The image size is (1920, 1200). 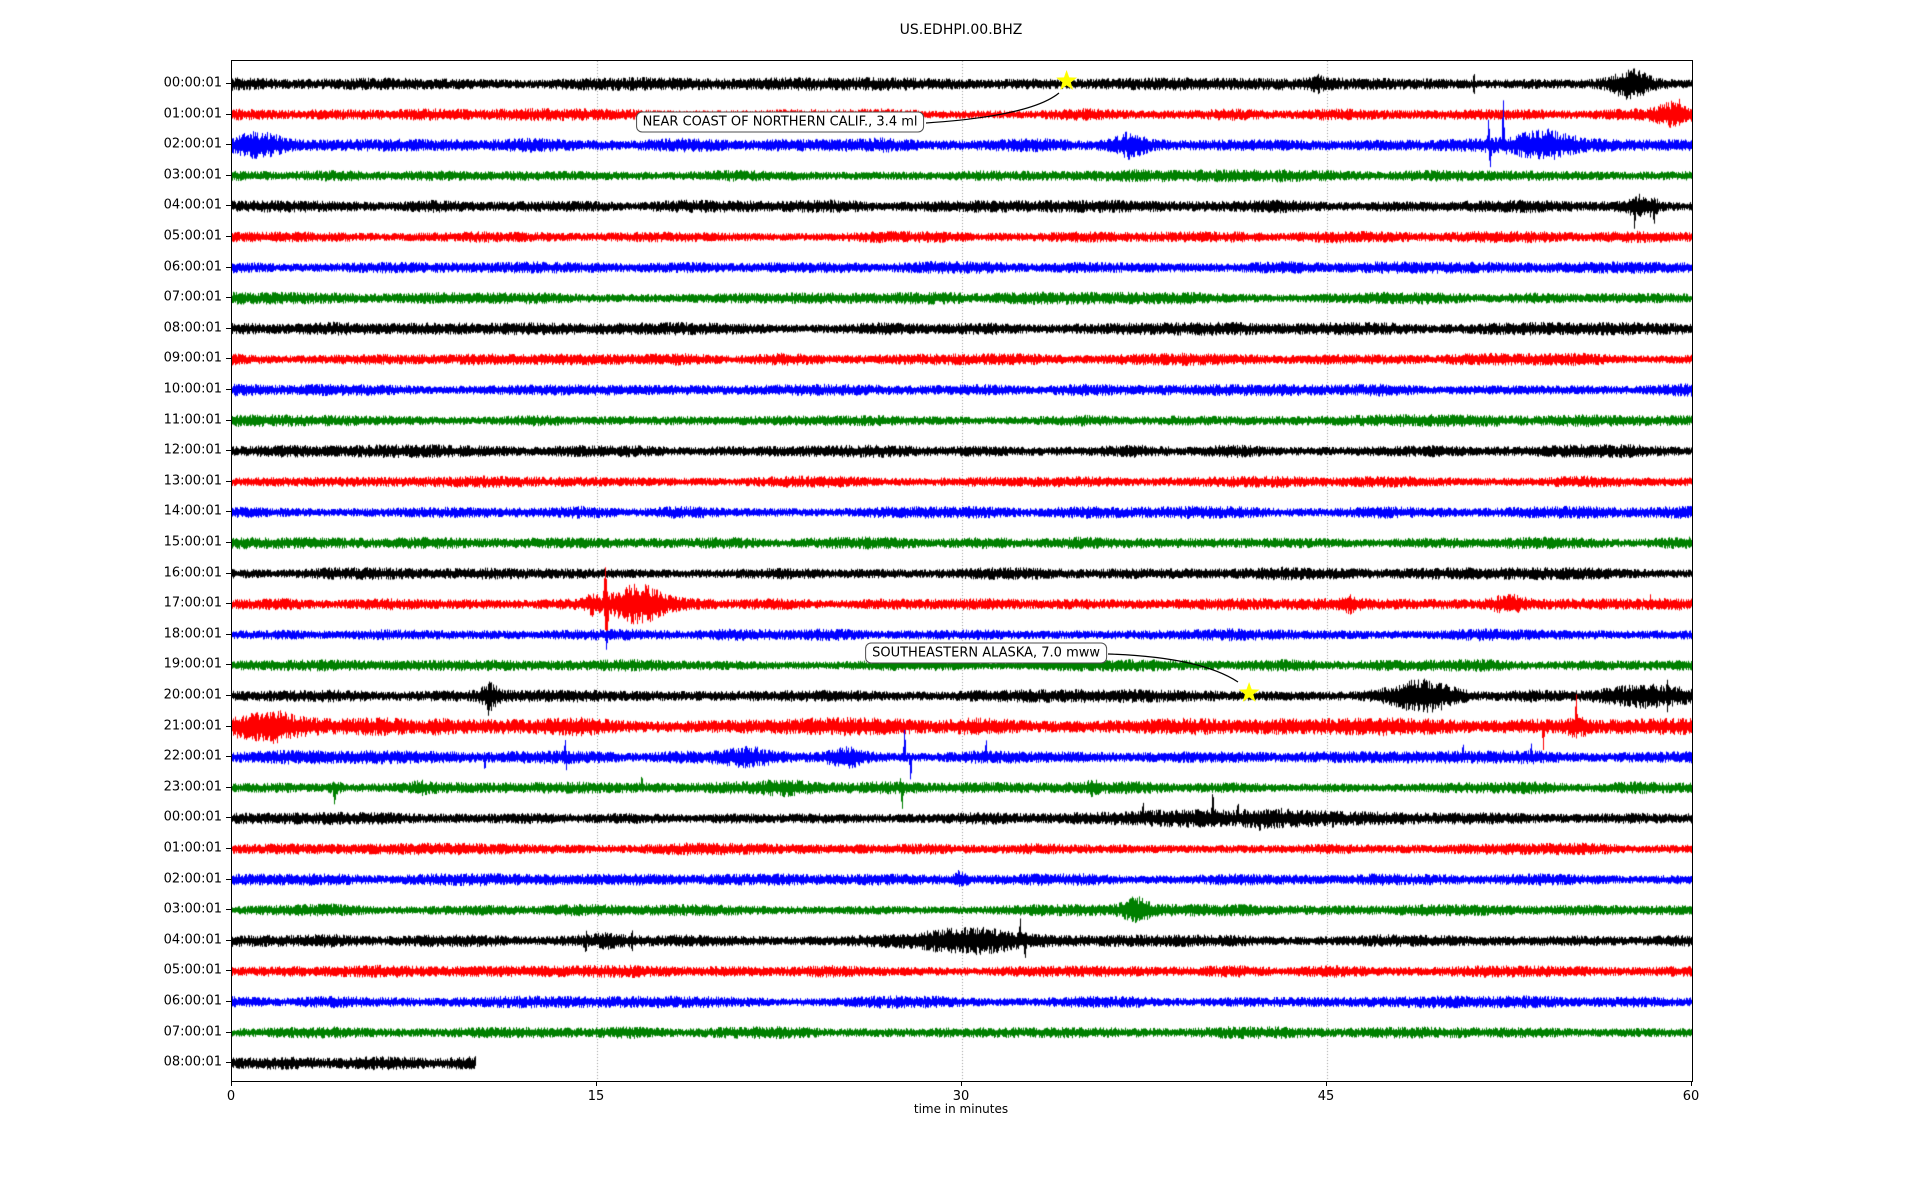 I want to click on chart-title: US.EDHPI.00.BHZ, so click(x=961, y=30).